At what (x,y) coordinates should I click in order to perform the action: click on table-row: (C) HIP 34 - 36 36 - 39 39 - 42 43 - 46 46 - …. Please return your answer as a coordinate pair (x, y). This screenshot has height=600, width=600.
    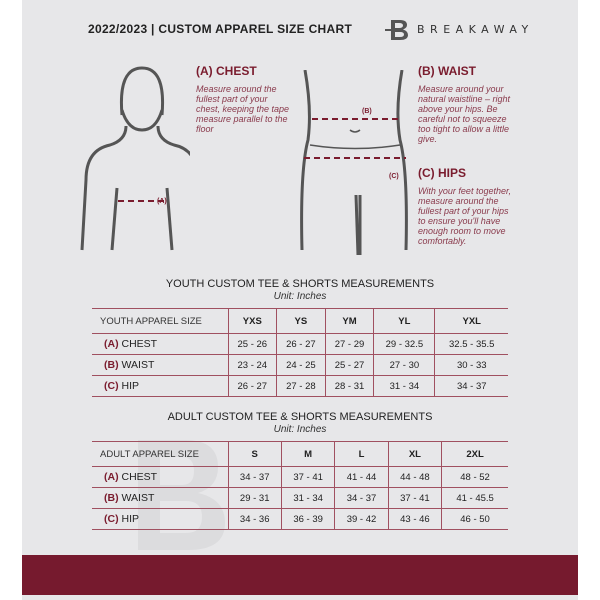
    Looking at the image, I should click on (300, 519).